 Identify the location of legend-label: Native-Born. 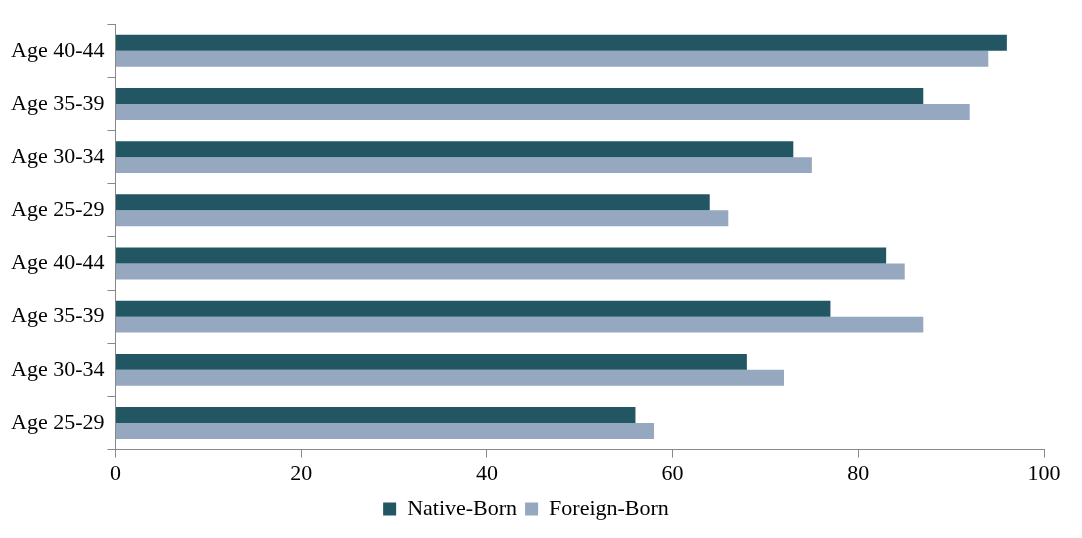
(462, 507).